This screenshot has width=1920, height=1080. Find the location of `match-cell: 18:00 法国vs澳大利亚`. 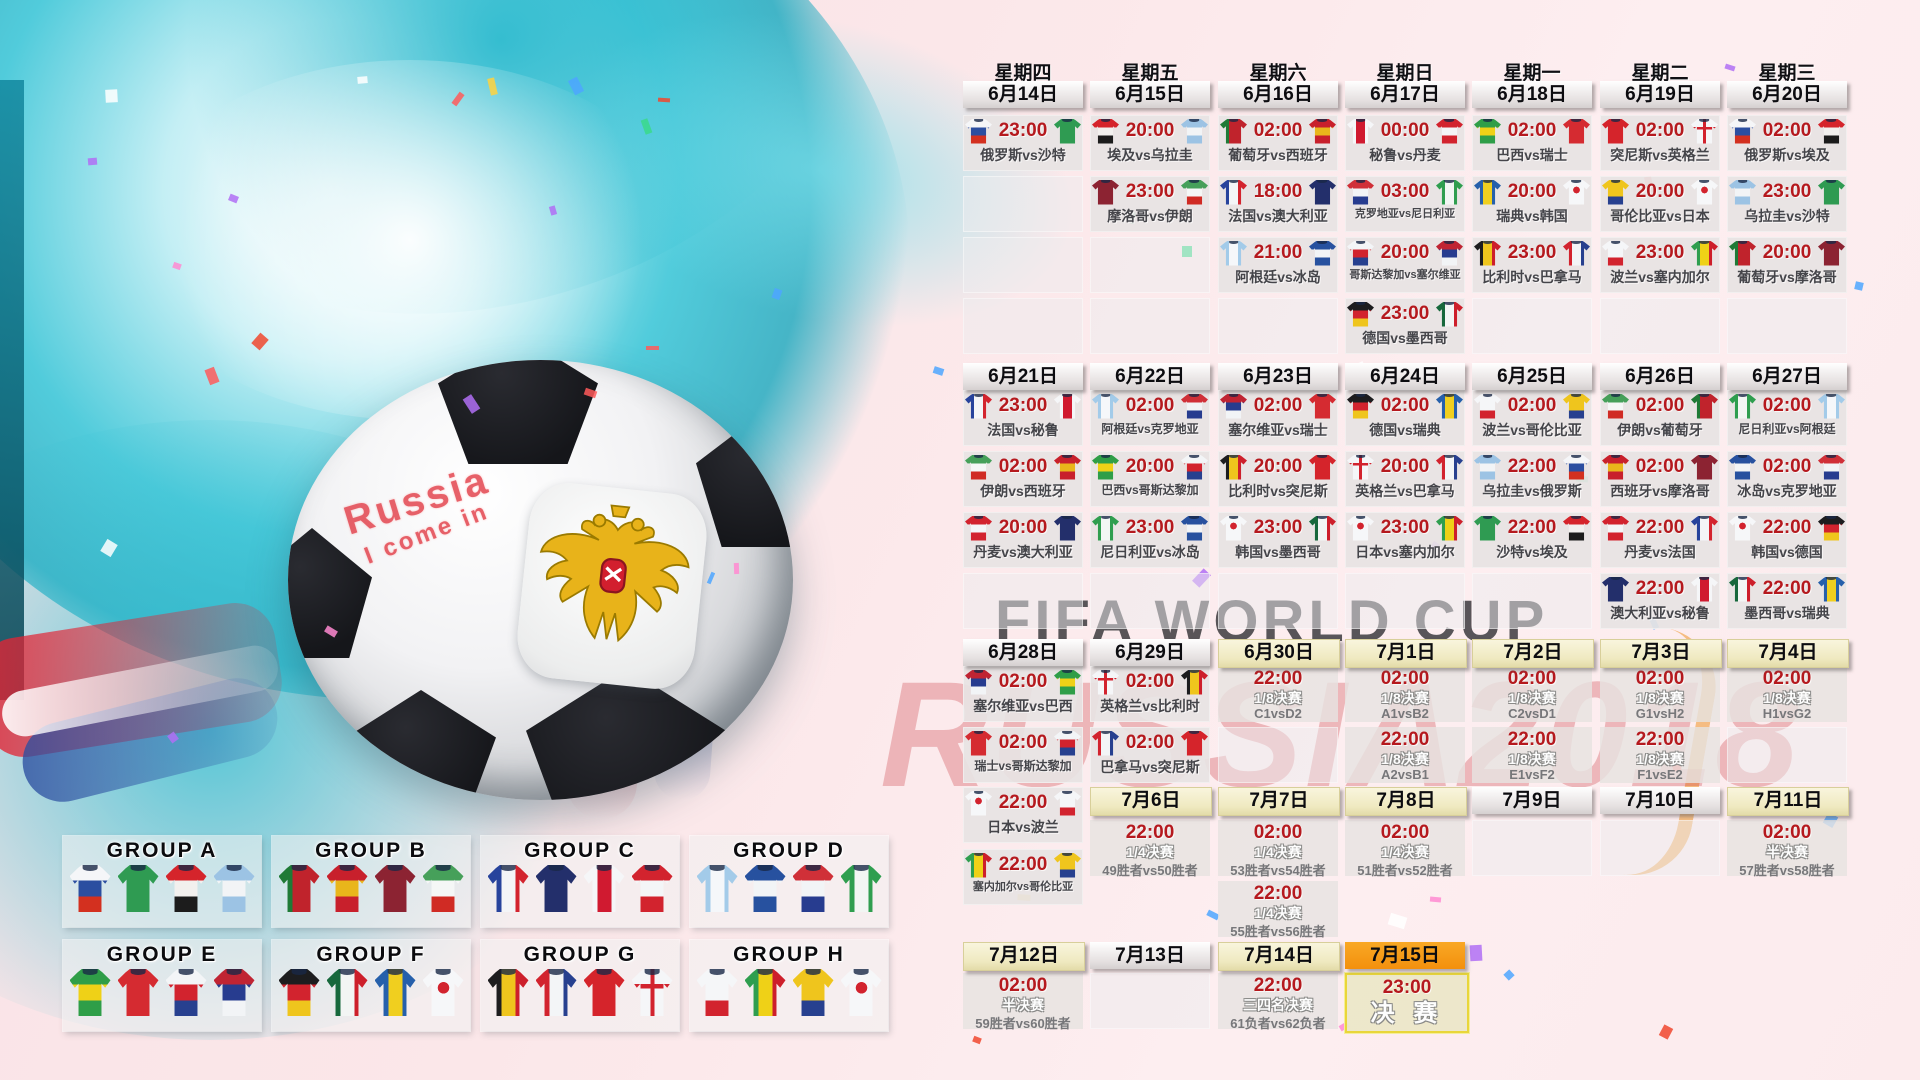

match-cell: 18:00 法国vs澳大利亚 is located at coordinates (1278, 204).